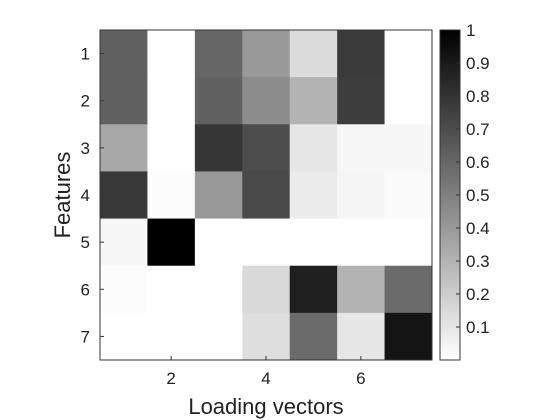  Describe the element at coordinates (124, 195) in the screenshot. I see `heatmap-cell-r4-c1` at that location.